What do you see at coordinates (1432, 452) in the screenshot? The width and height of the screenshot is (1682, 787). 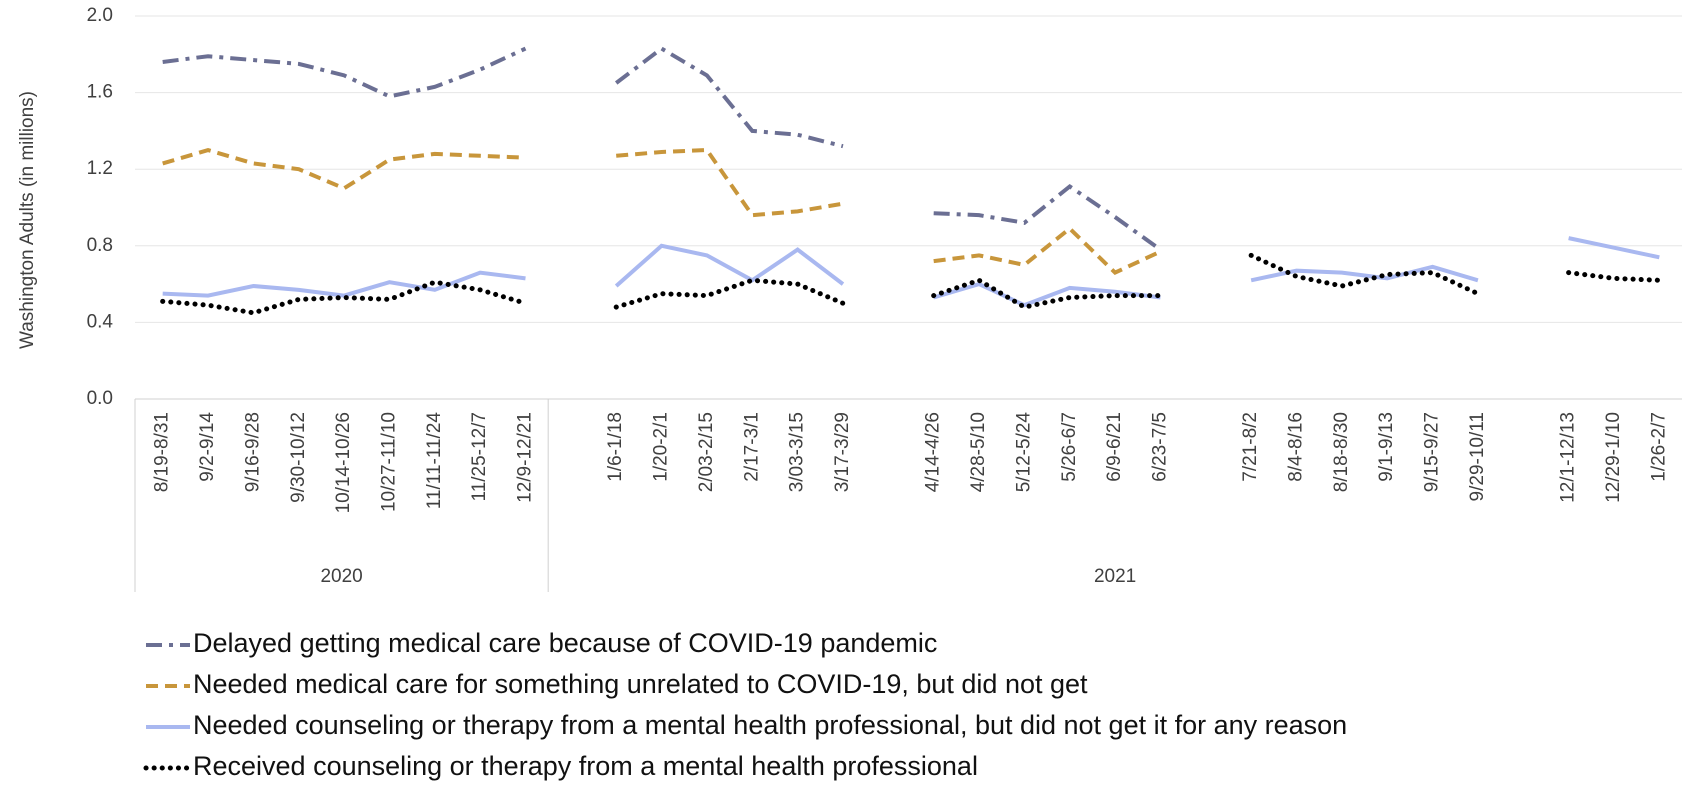 I see `x-tick-label: 9/15-9/27` at bounding box center [1432, 452].